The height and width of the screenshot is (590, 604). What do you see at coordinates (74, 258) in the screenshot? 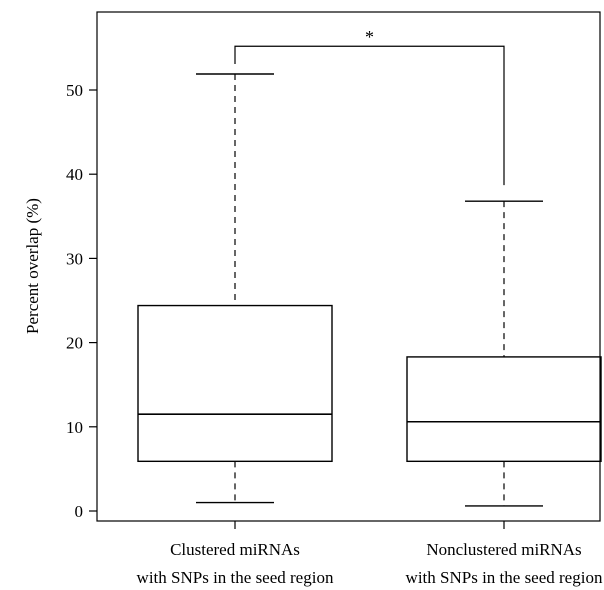
I see `y-tick-label: 30` at bounding box center [74, 258].